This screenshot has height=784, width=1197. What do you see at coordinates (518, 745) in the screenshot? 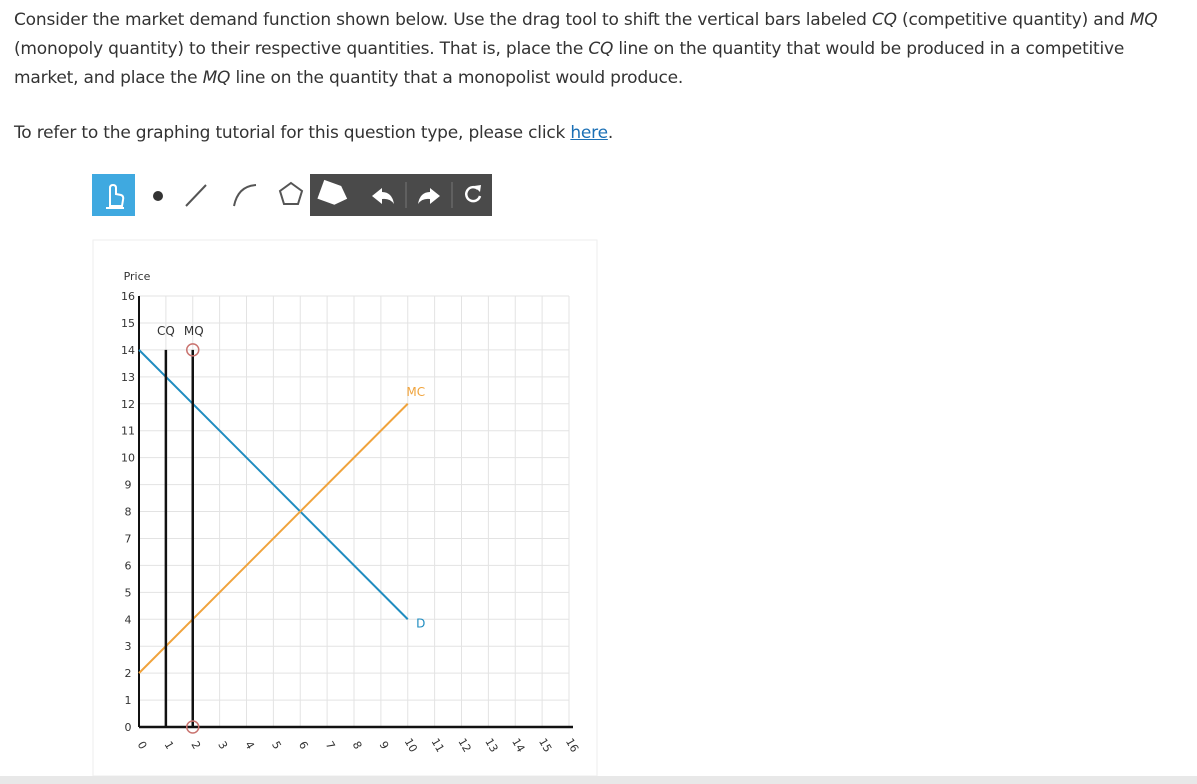
I see `x-tick-label: 14` at bounding box center [518, 745].